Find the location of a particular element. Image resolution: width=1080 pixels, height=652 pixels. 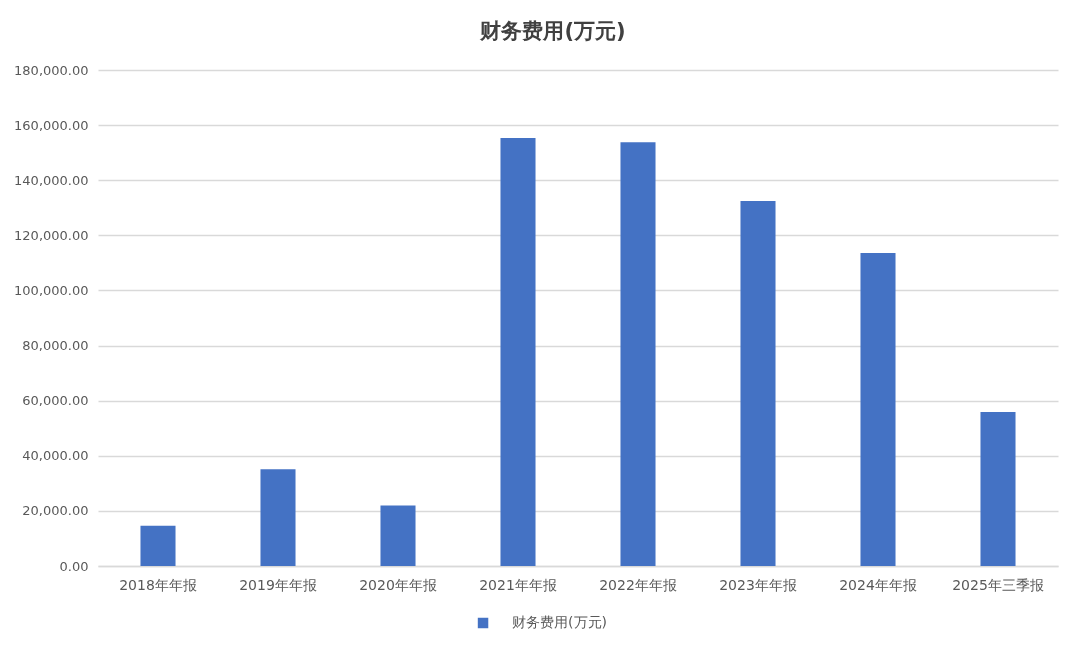

x-tick-label: 2021年年报 is located at coordinates (518, 584).